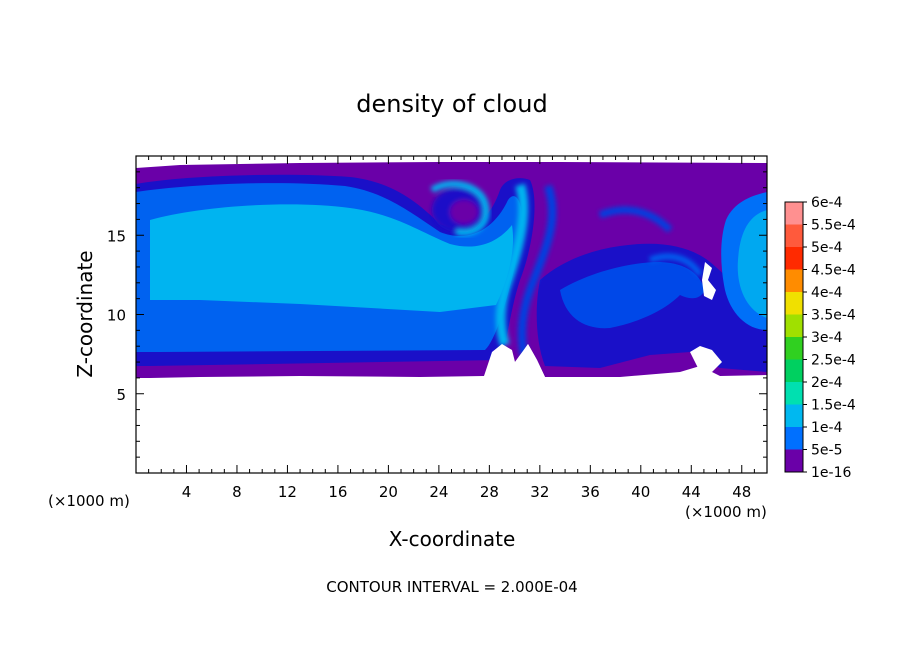 The width and height of the screenshot is (904, 654). I want to click on colorbar-label: 5e-4, so click(827, 248).